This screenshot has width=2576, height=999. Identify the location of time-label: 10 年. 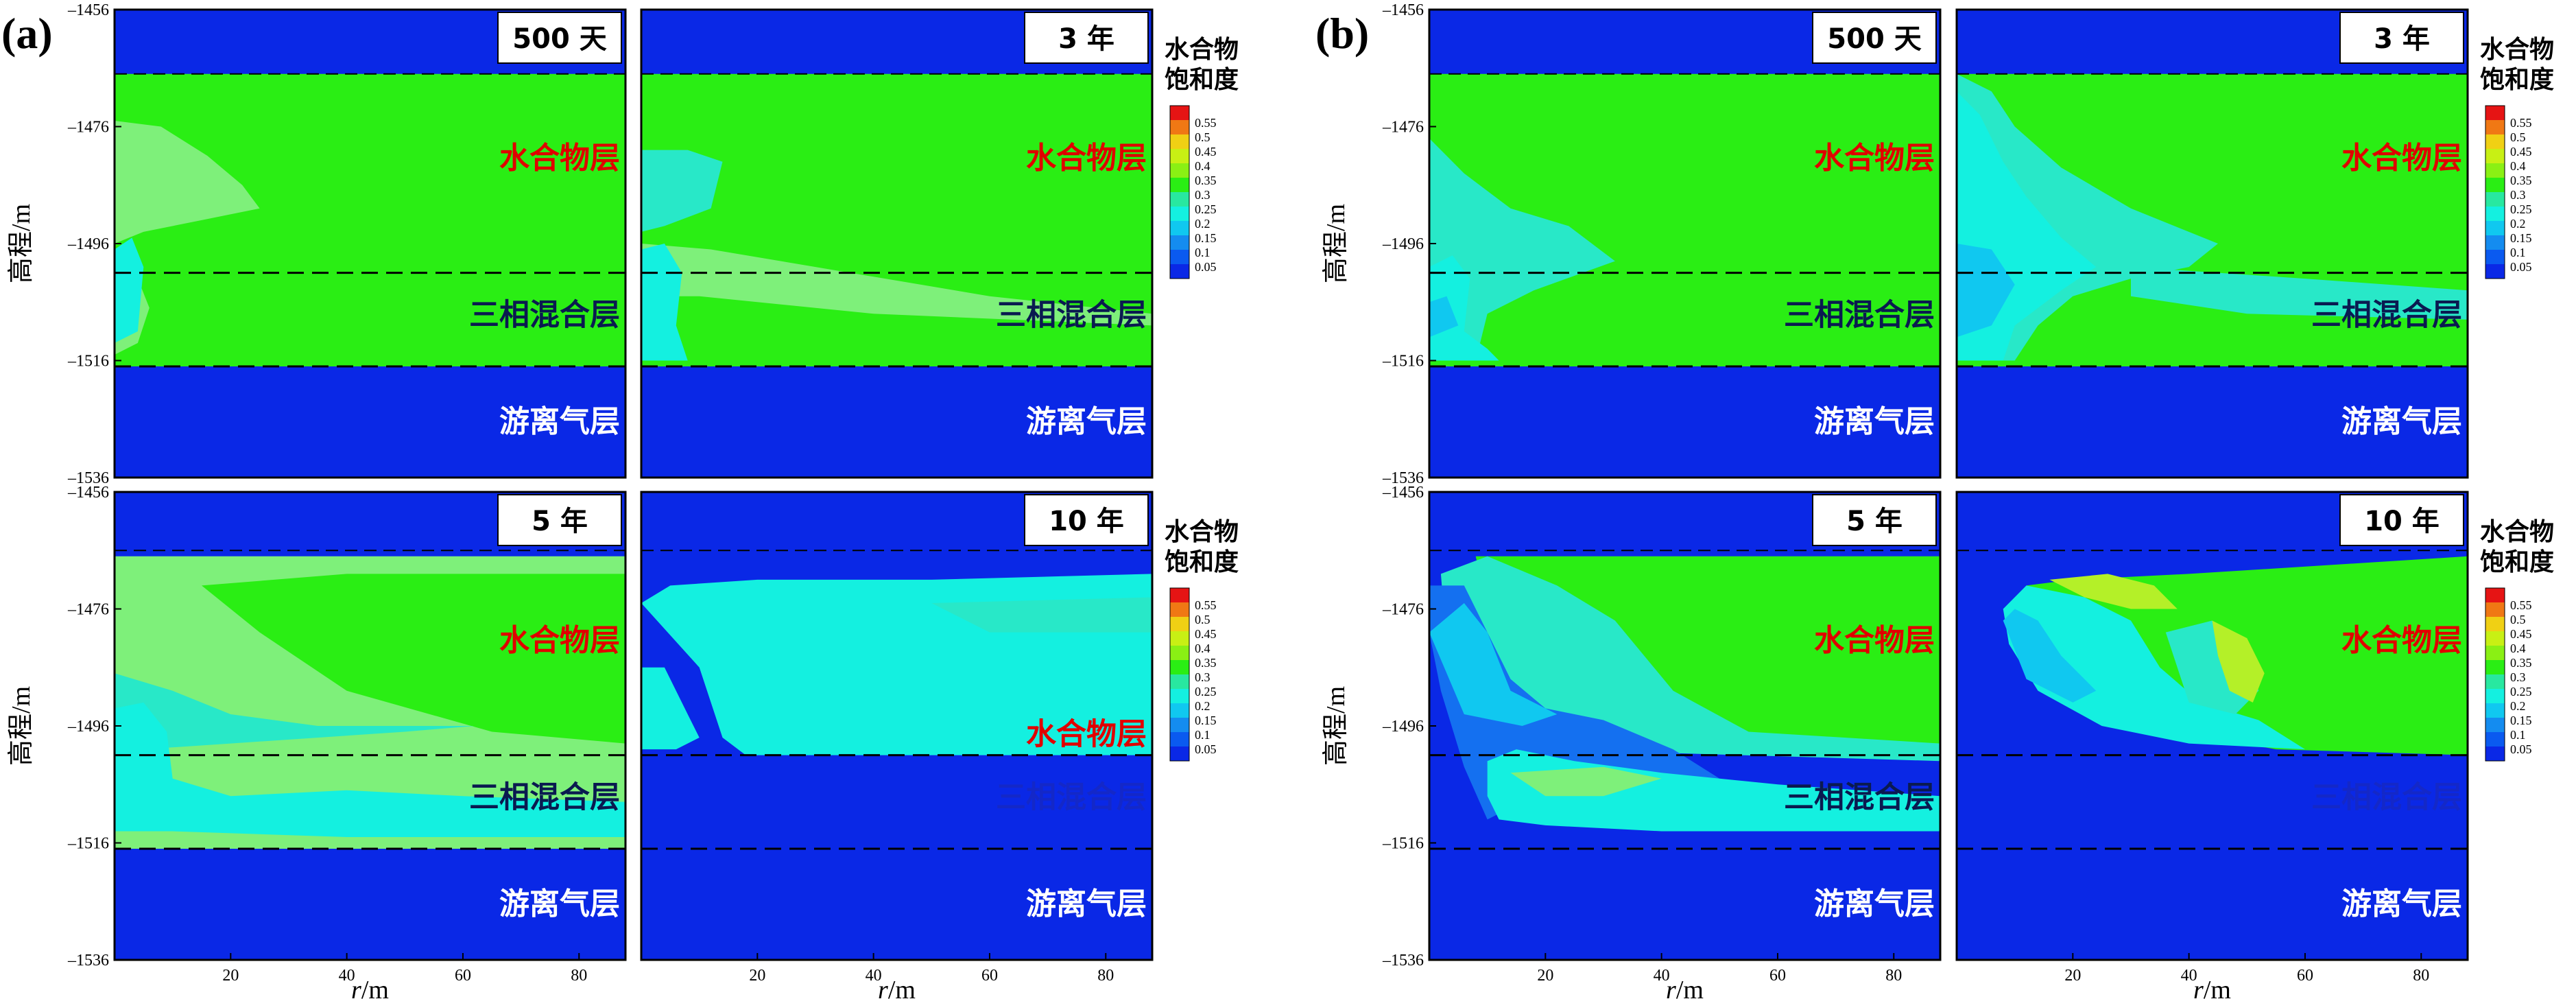
(1086, 521).